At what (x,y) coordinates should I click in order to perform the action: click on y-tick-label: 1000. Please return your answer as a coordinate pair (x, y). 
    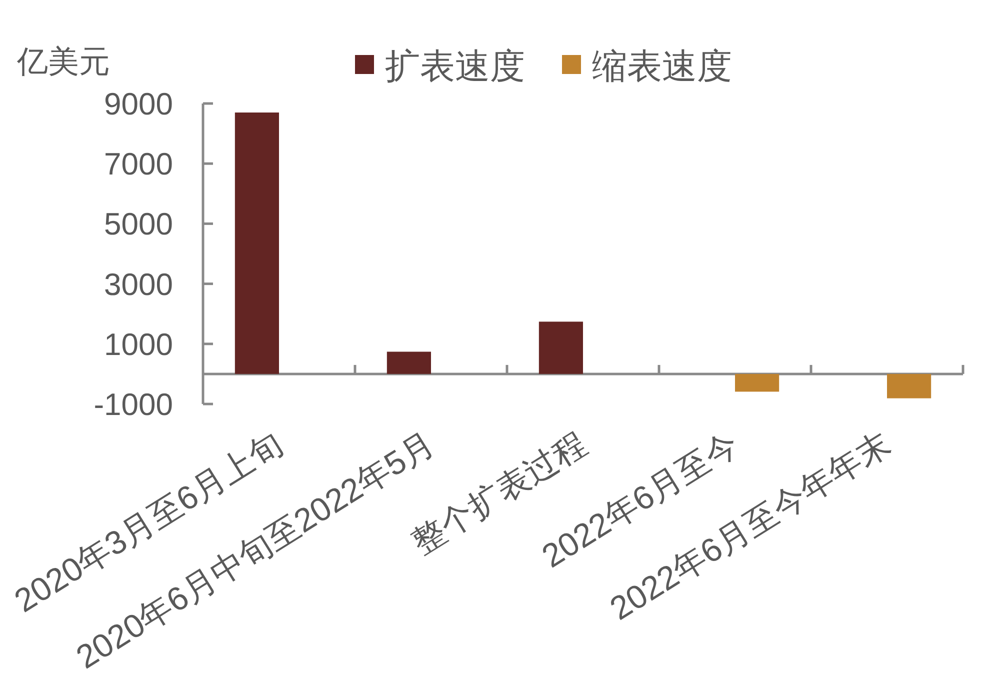
    Looking at the image, I should click on (138, 344).